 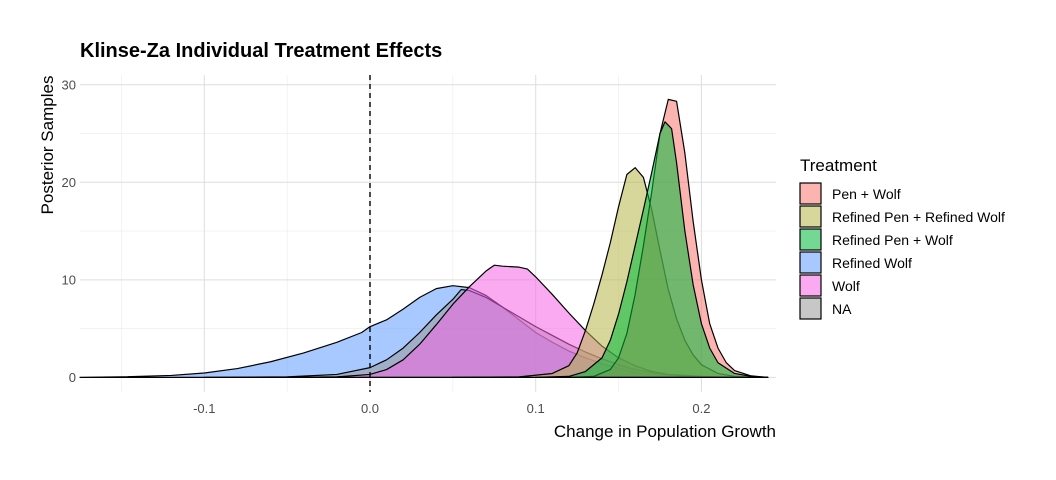 What do you see at coordinates (652, 249) in the screenshot?
I see `density-area-refined-pen-wolf` at bounding box center [652, 249].